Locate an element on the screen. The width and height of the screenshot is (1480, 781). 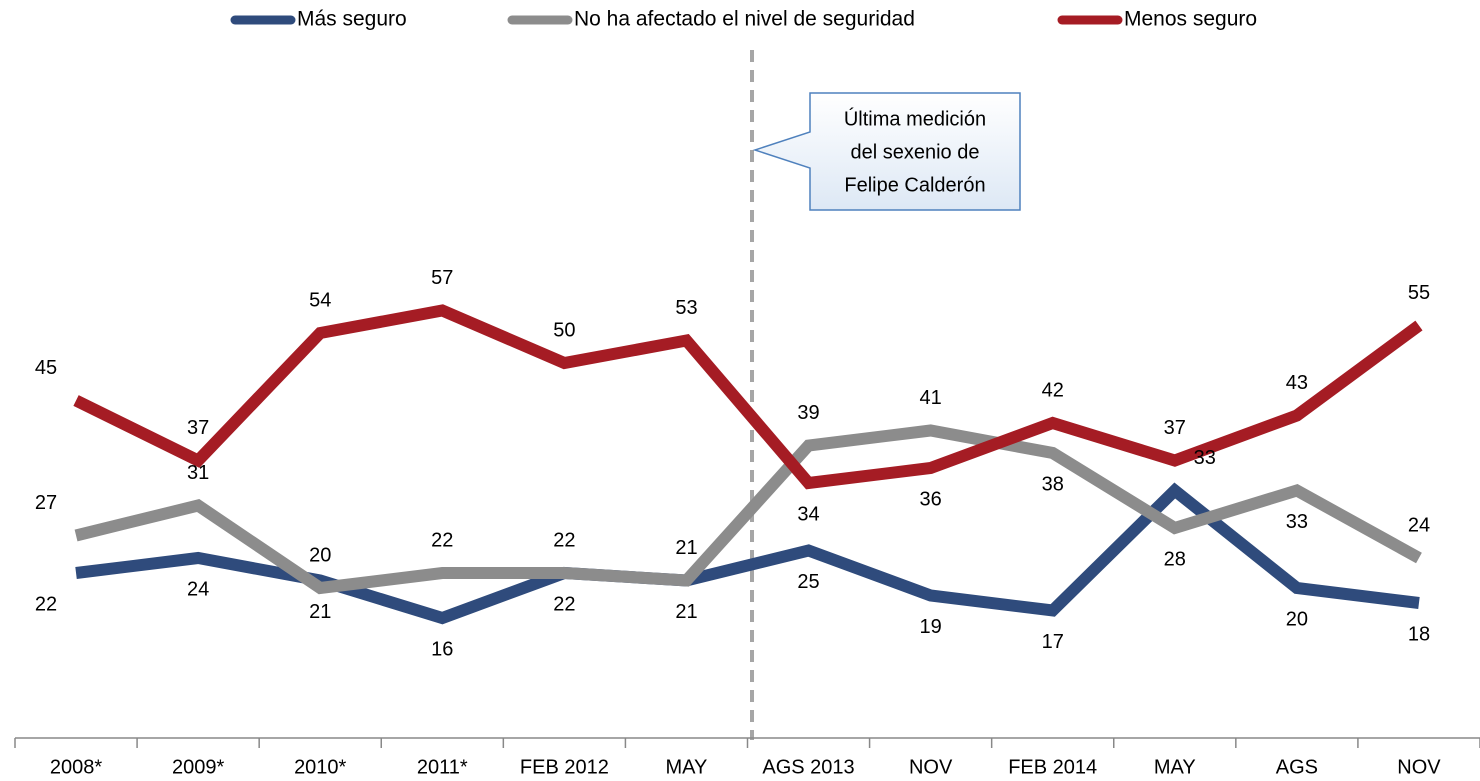
data-label: 42 is located at coordinates (1053, 390).